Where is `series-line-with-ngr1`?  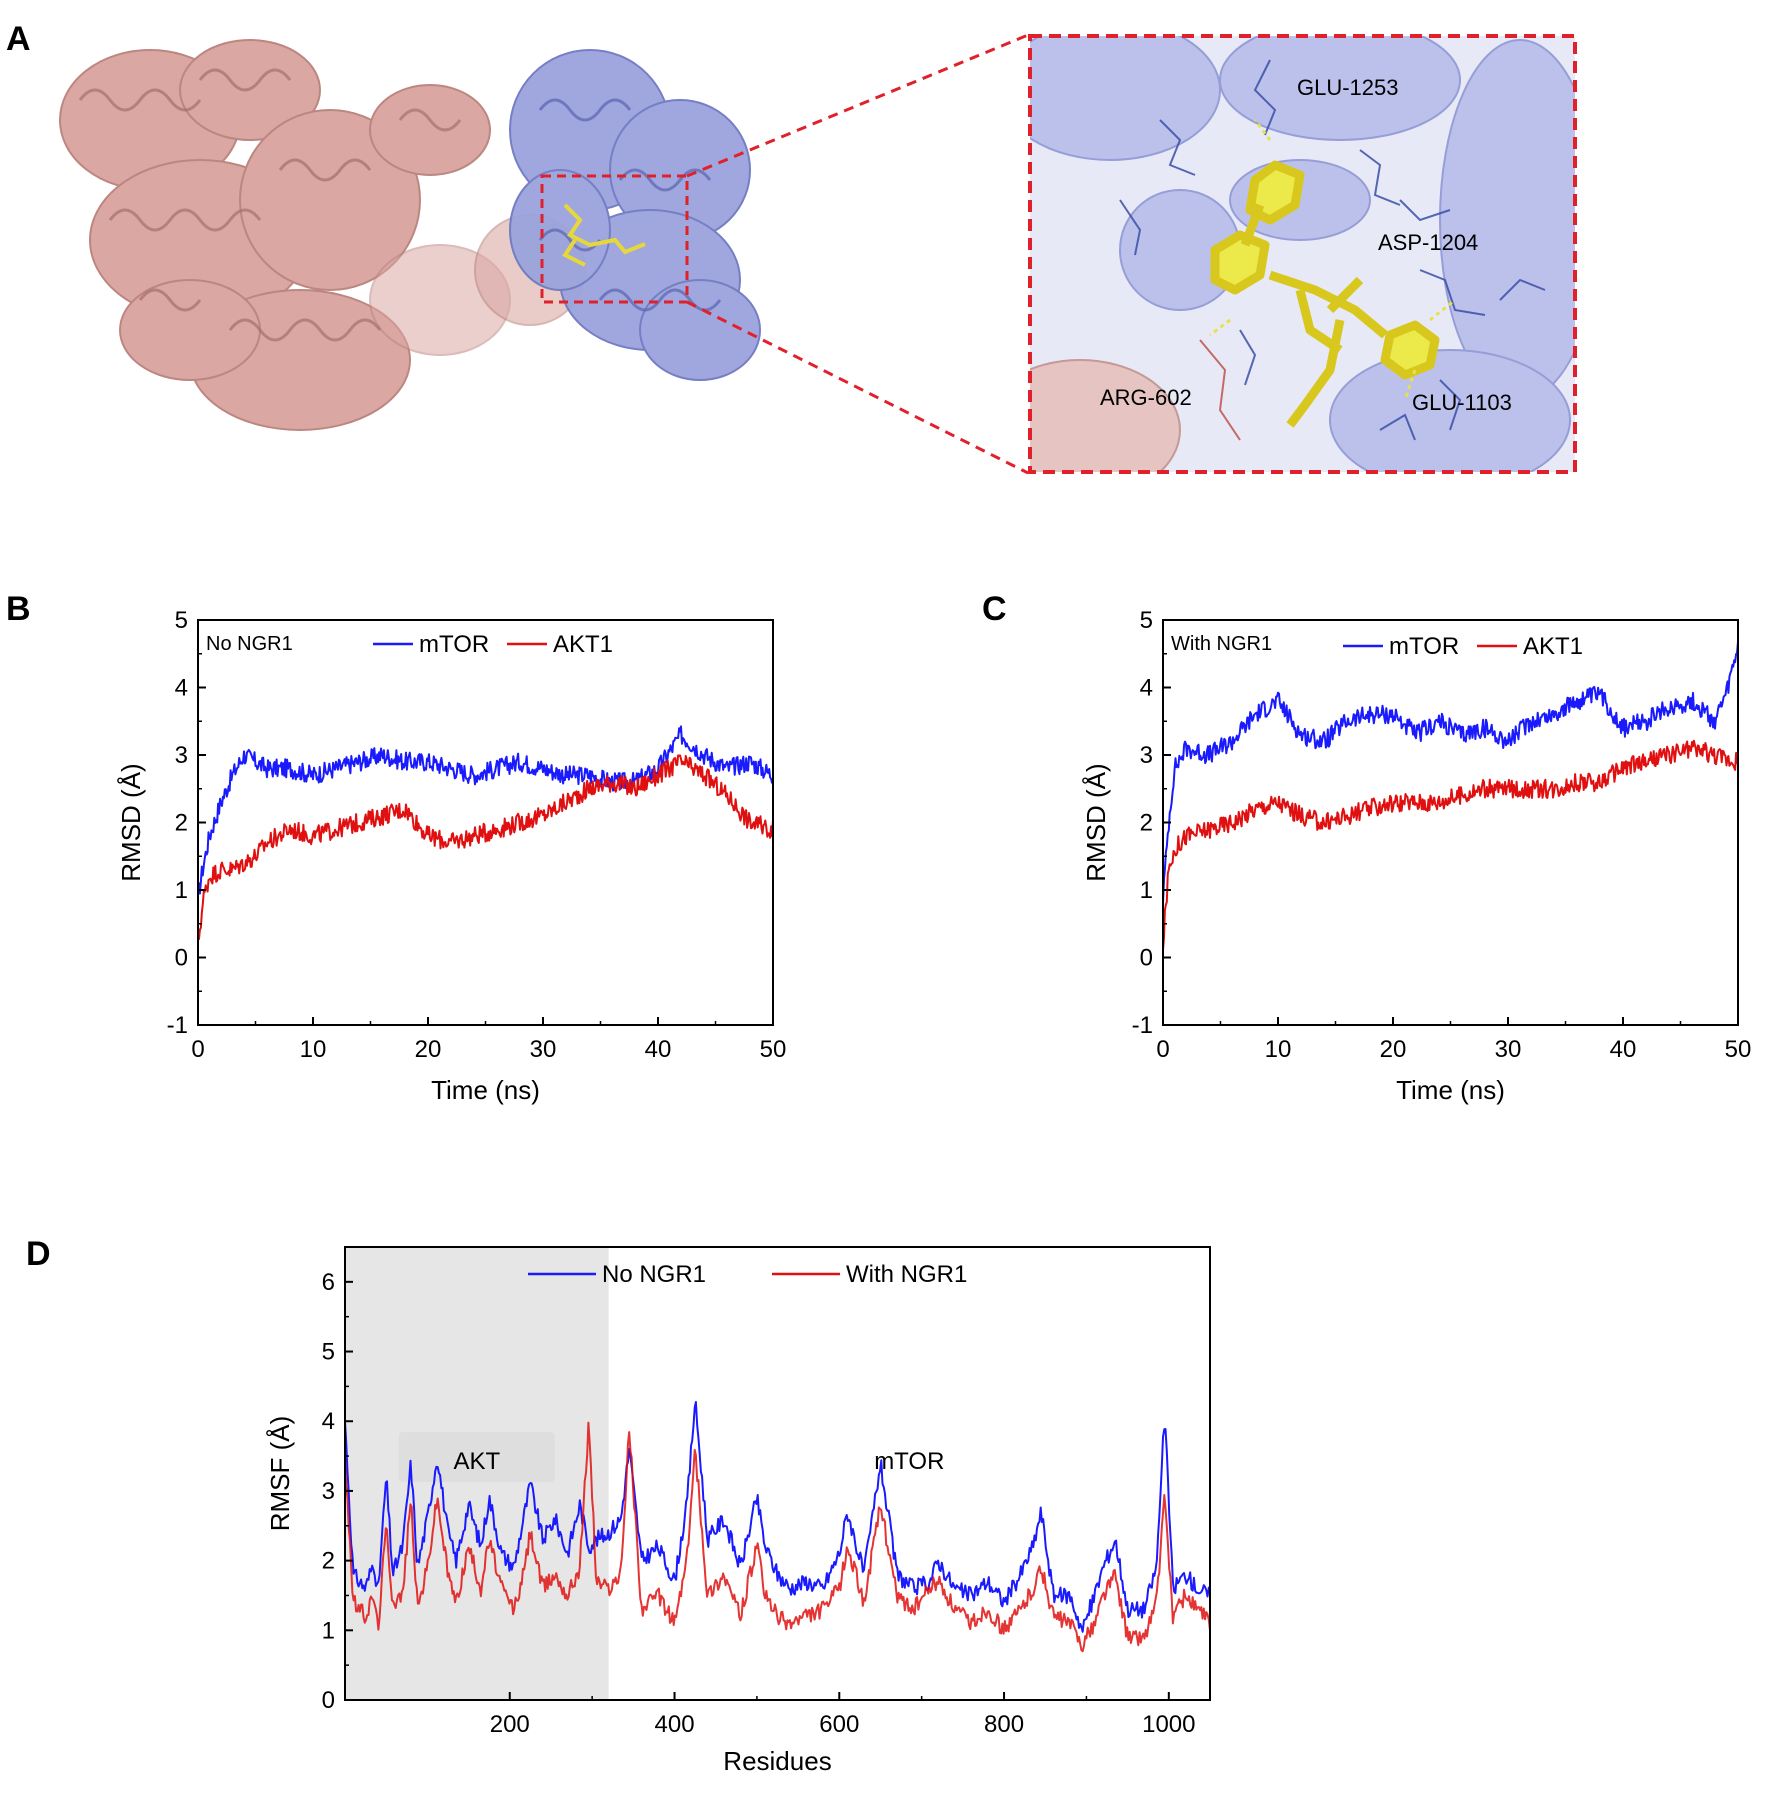 series-line-with-ngr1 is located at coordinates (777, 1537).